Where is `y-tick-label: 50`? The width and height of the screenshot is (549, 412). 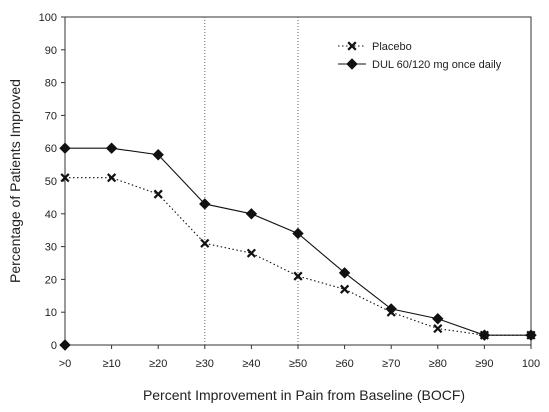
y-tick-label: 50 is located at coordinates (51, 182).